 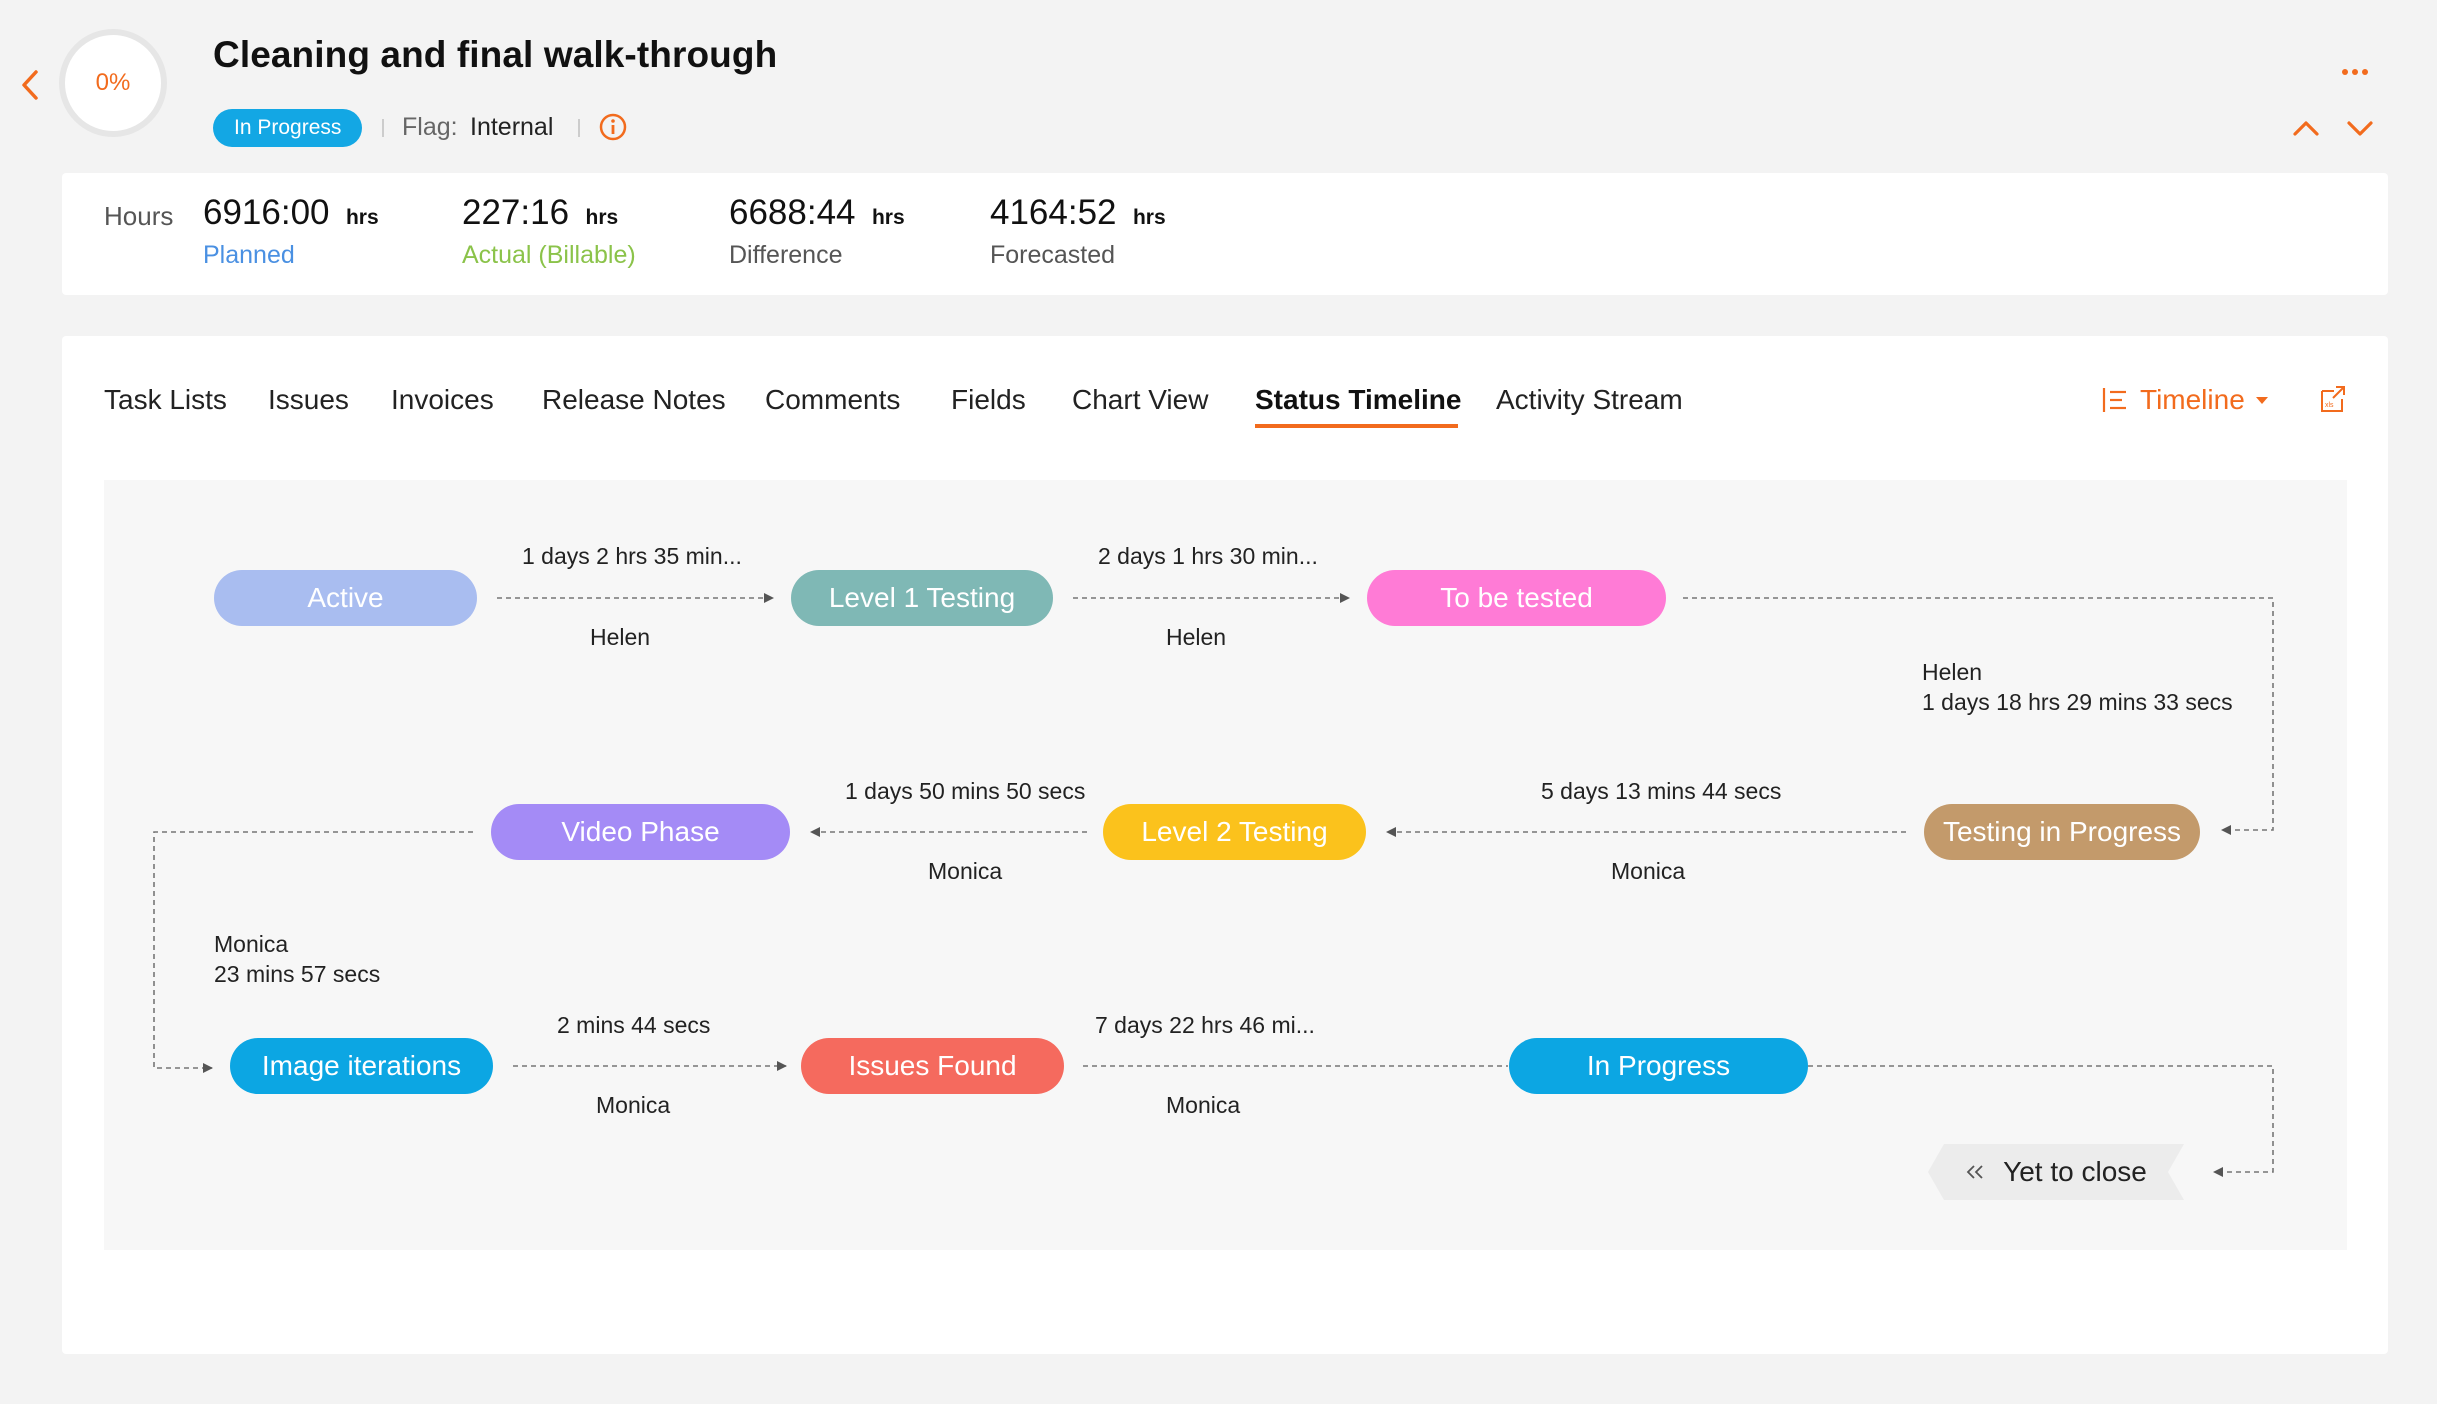 What do you see at coordinates (634, 1025) in the screenshot?
I see `transition-duration: 2 mins 44 secs` at bounding box center [634, 1025].